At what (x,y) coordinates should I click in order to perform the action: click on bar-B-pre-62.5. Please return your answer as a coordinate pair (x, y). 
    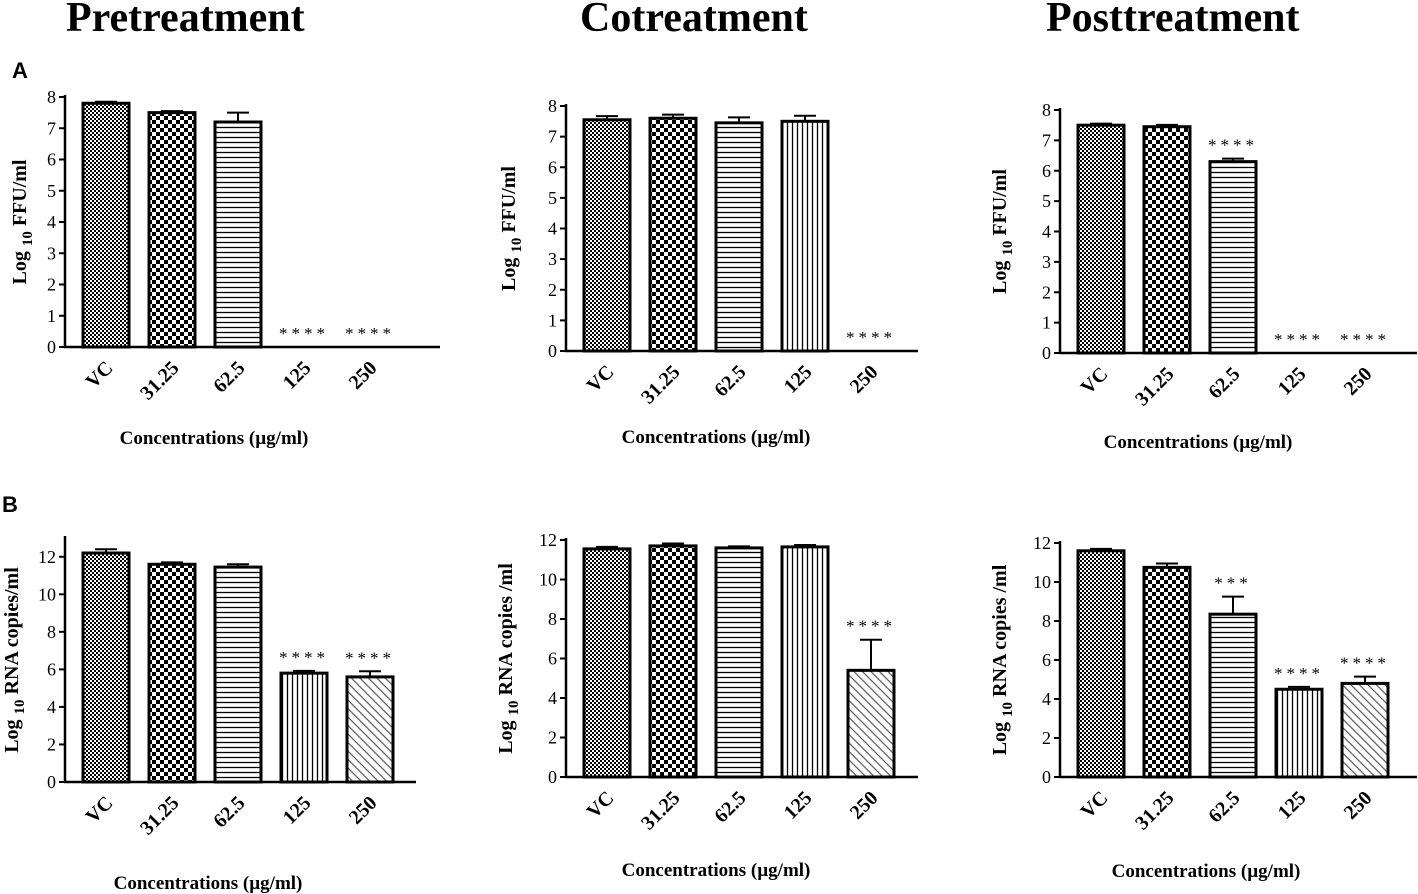
    Looking at the image, I should click on (238, 674).